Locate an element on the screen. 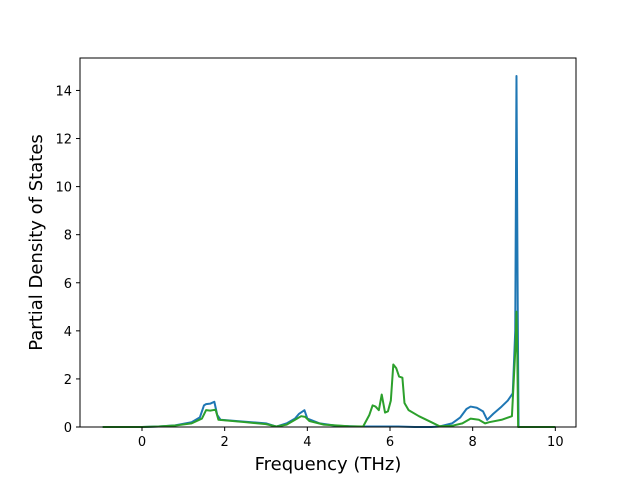 The width and height of the screenshot is (640, 480). y-tick-label: 8 is located at coordinates (68, 236).